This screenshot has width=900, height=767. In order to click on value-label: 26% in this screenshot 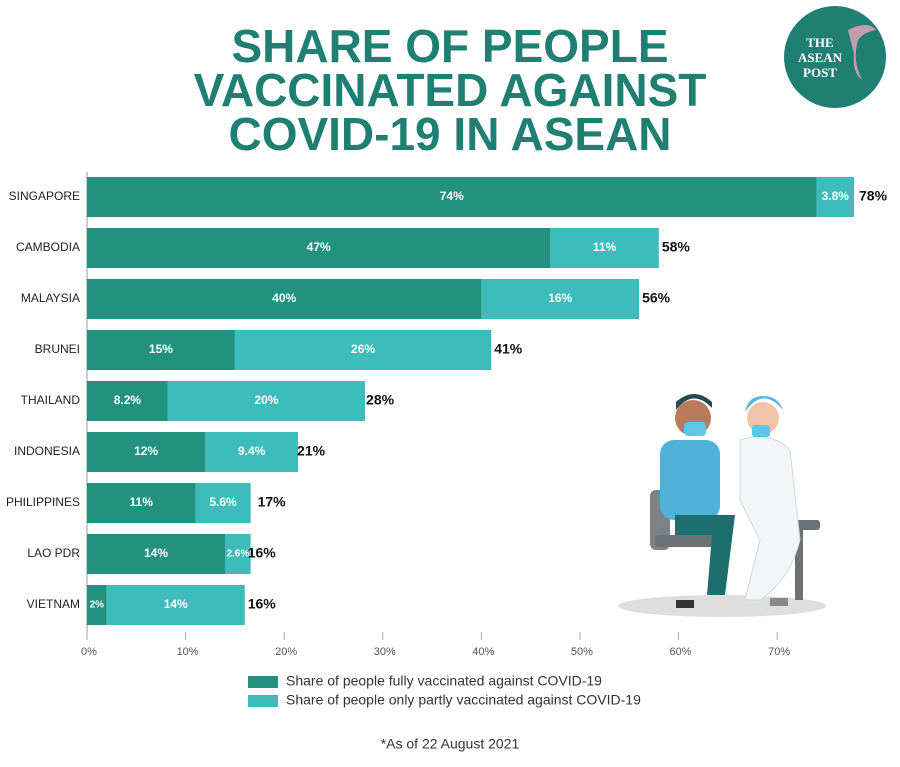, I will do `click(363, 349)`.